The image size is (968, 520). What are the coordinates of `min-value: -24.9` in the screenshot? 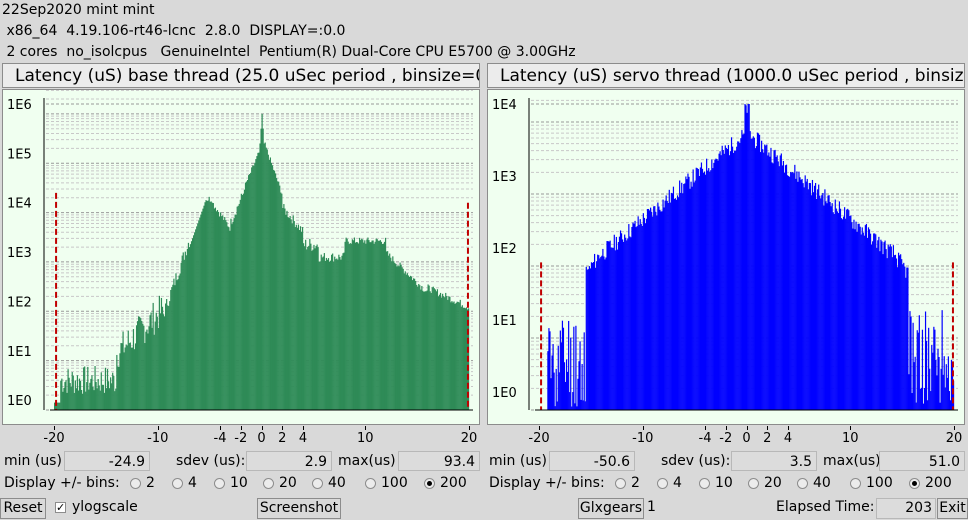 It's located at (107, 461).